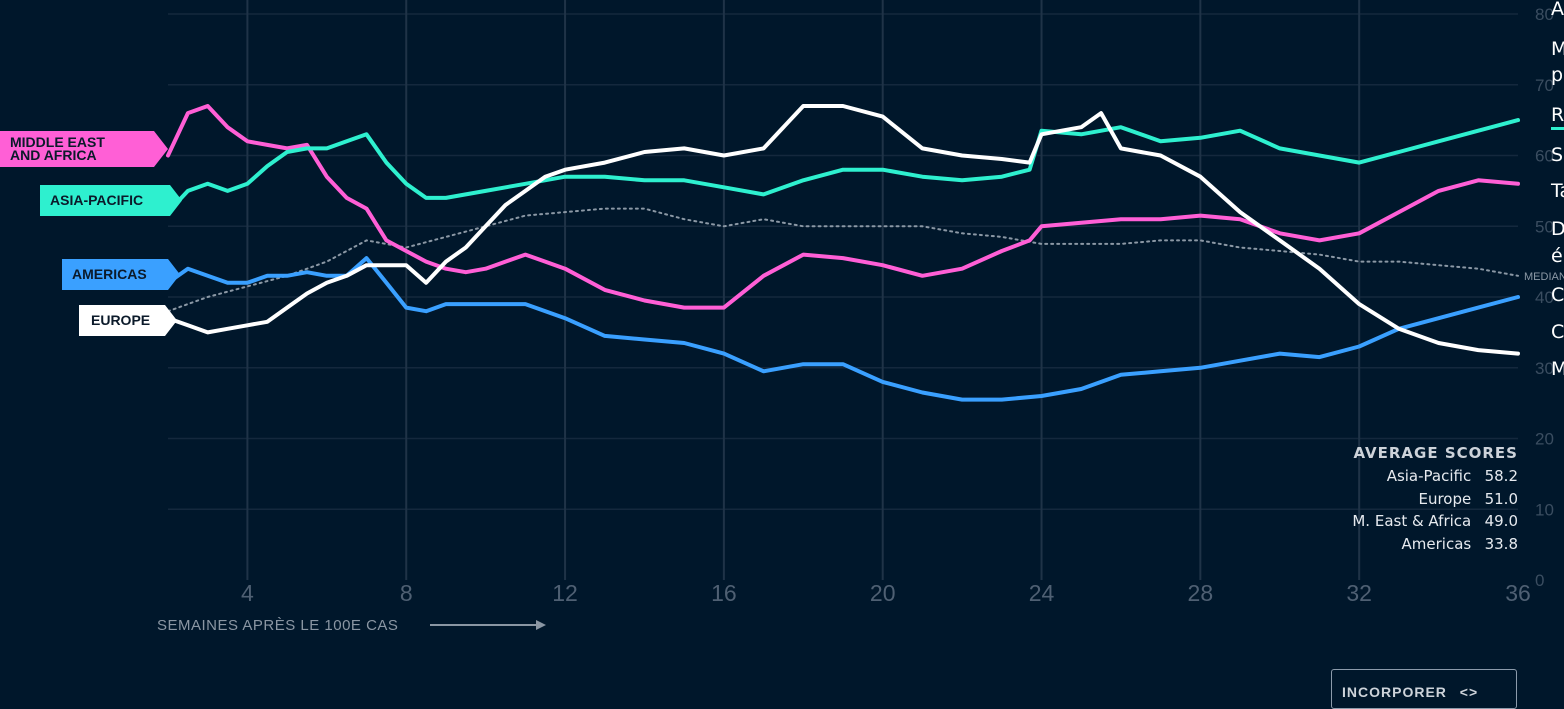  I want to click on x-tick-label: 32, so click(1359, 593).